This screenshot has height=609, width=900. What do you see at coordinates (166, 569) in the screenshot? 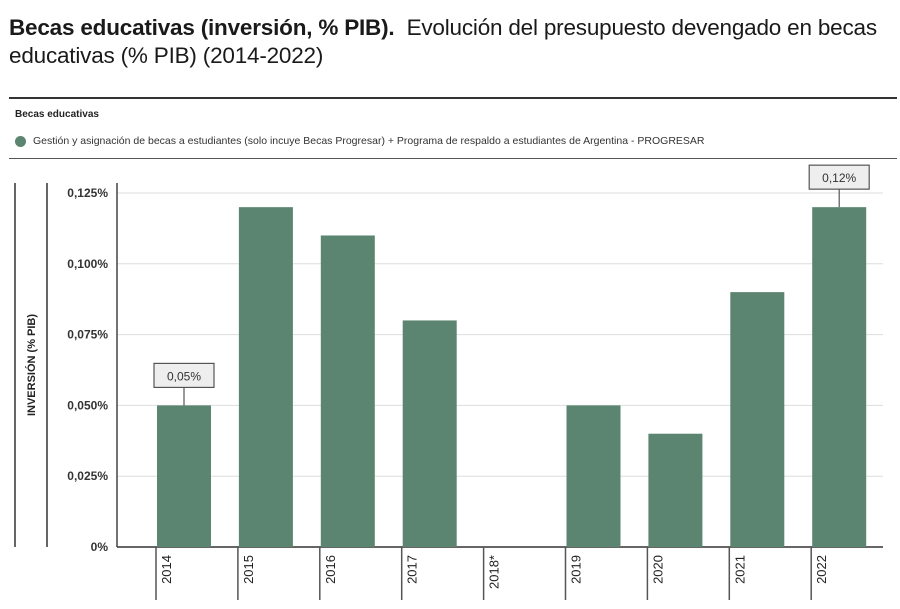
I see `x-tick-label: 2014` at bounding box center [166, 569].